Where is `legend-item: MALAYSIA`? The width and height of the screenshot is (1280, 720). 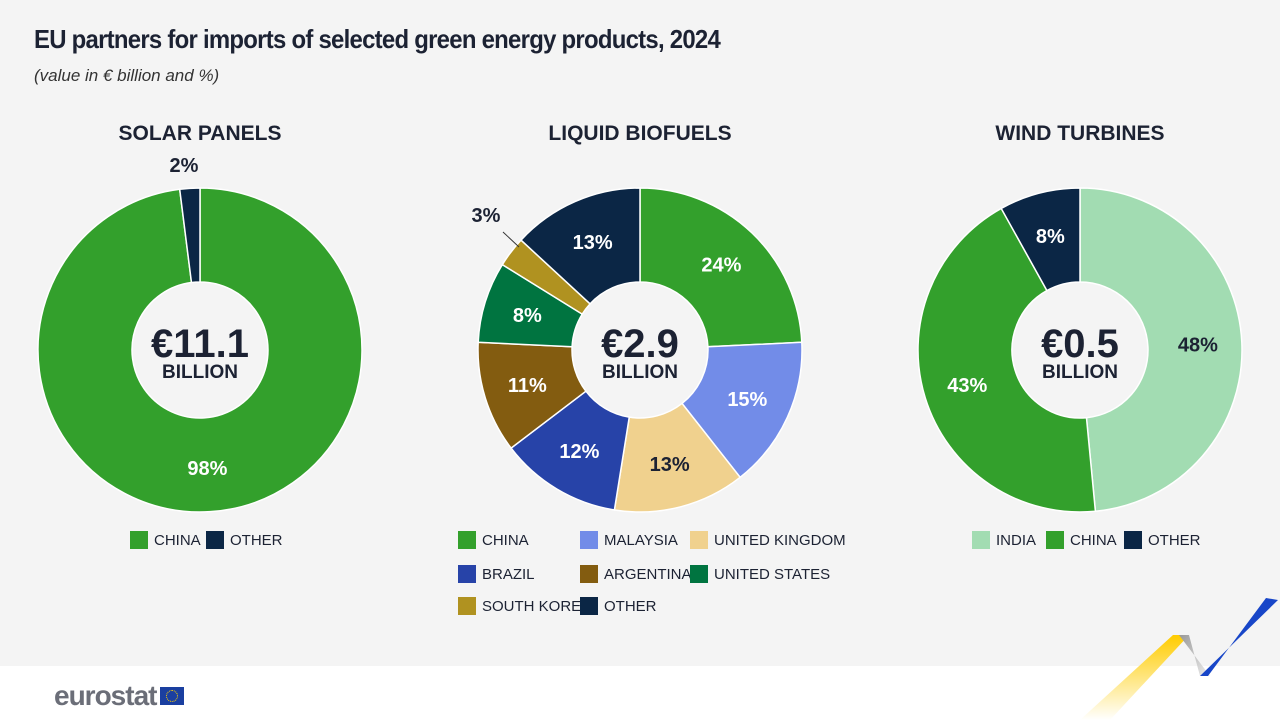 legend-item: MALAYSIA is located at coordinates (629, 540).